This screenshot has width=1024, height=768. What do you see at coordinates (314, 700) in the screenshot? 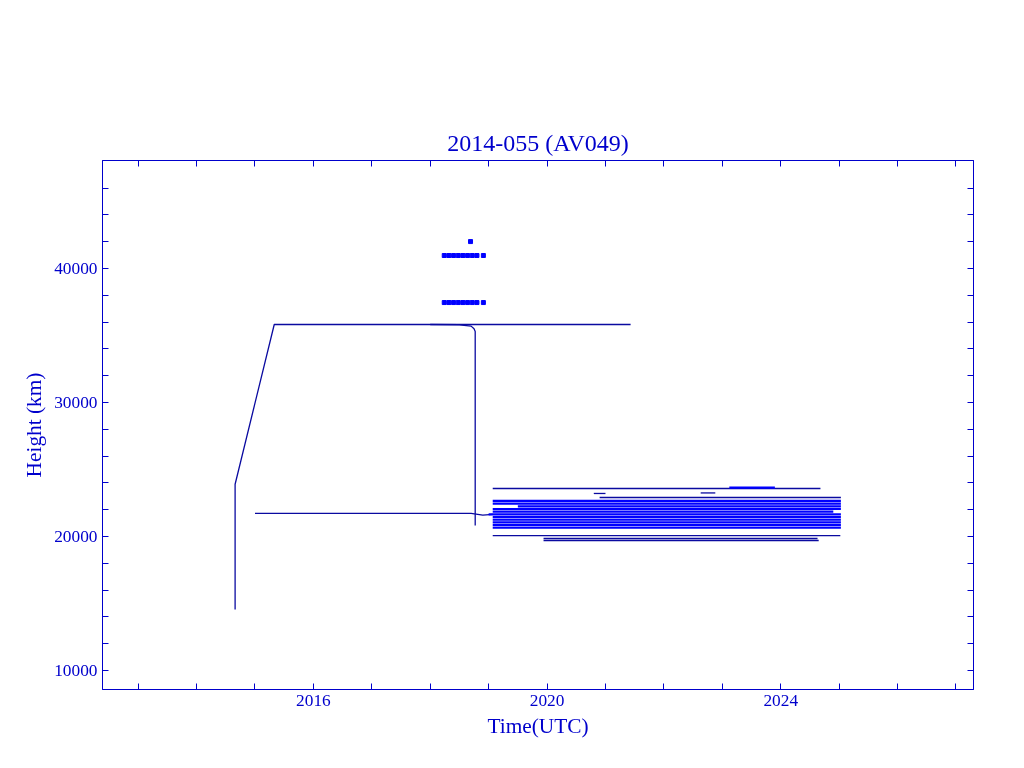
I see `x-tick-label: 2016` at bounding box center [314, 700].